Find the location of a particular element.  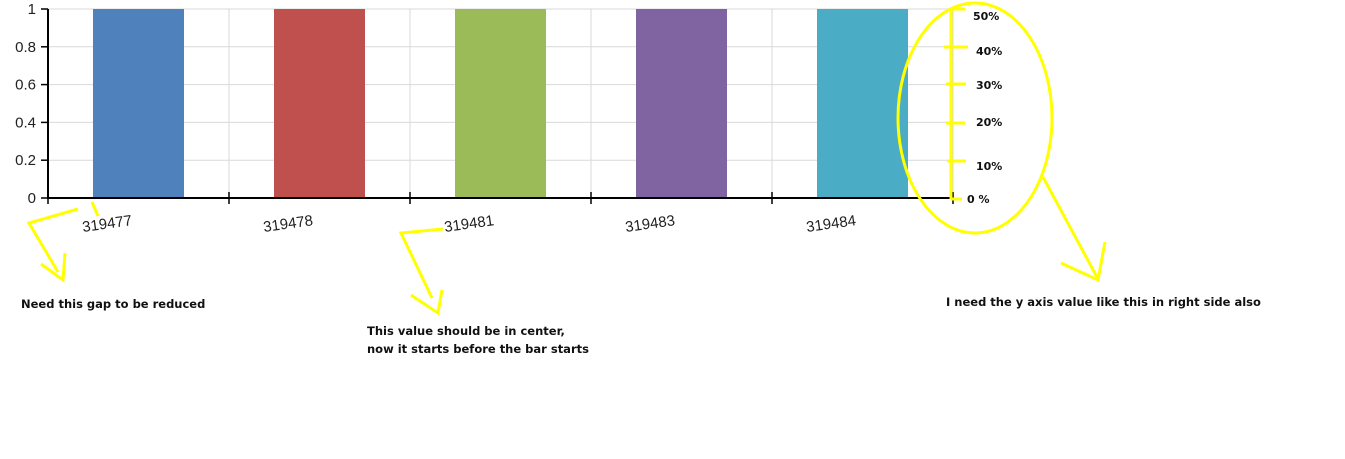

y-tick-label: 0 is located at coordinates (32, 198).